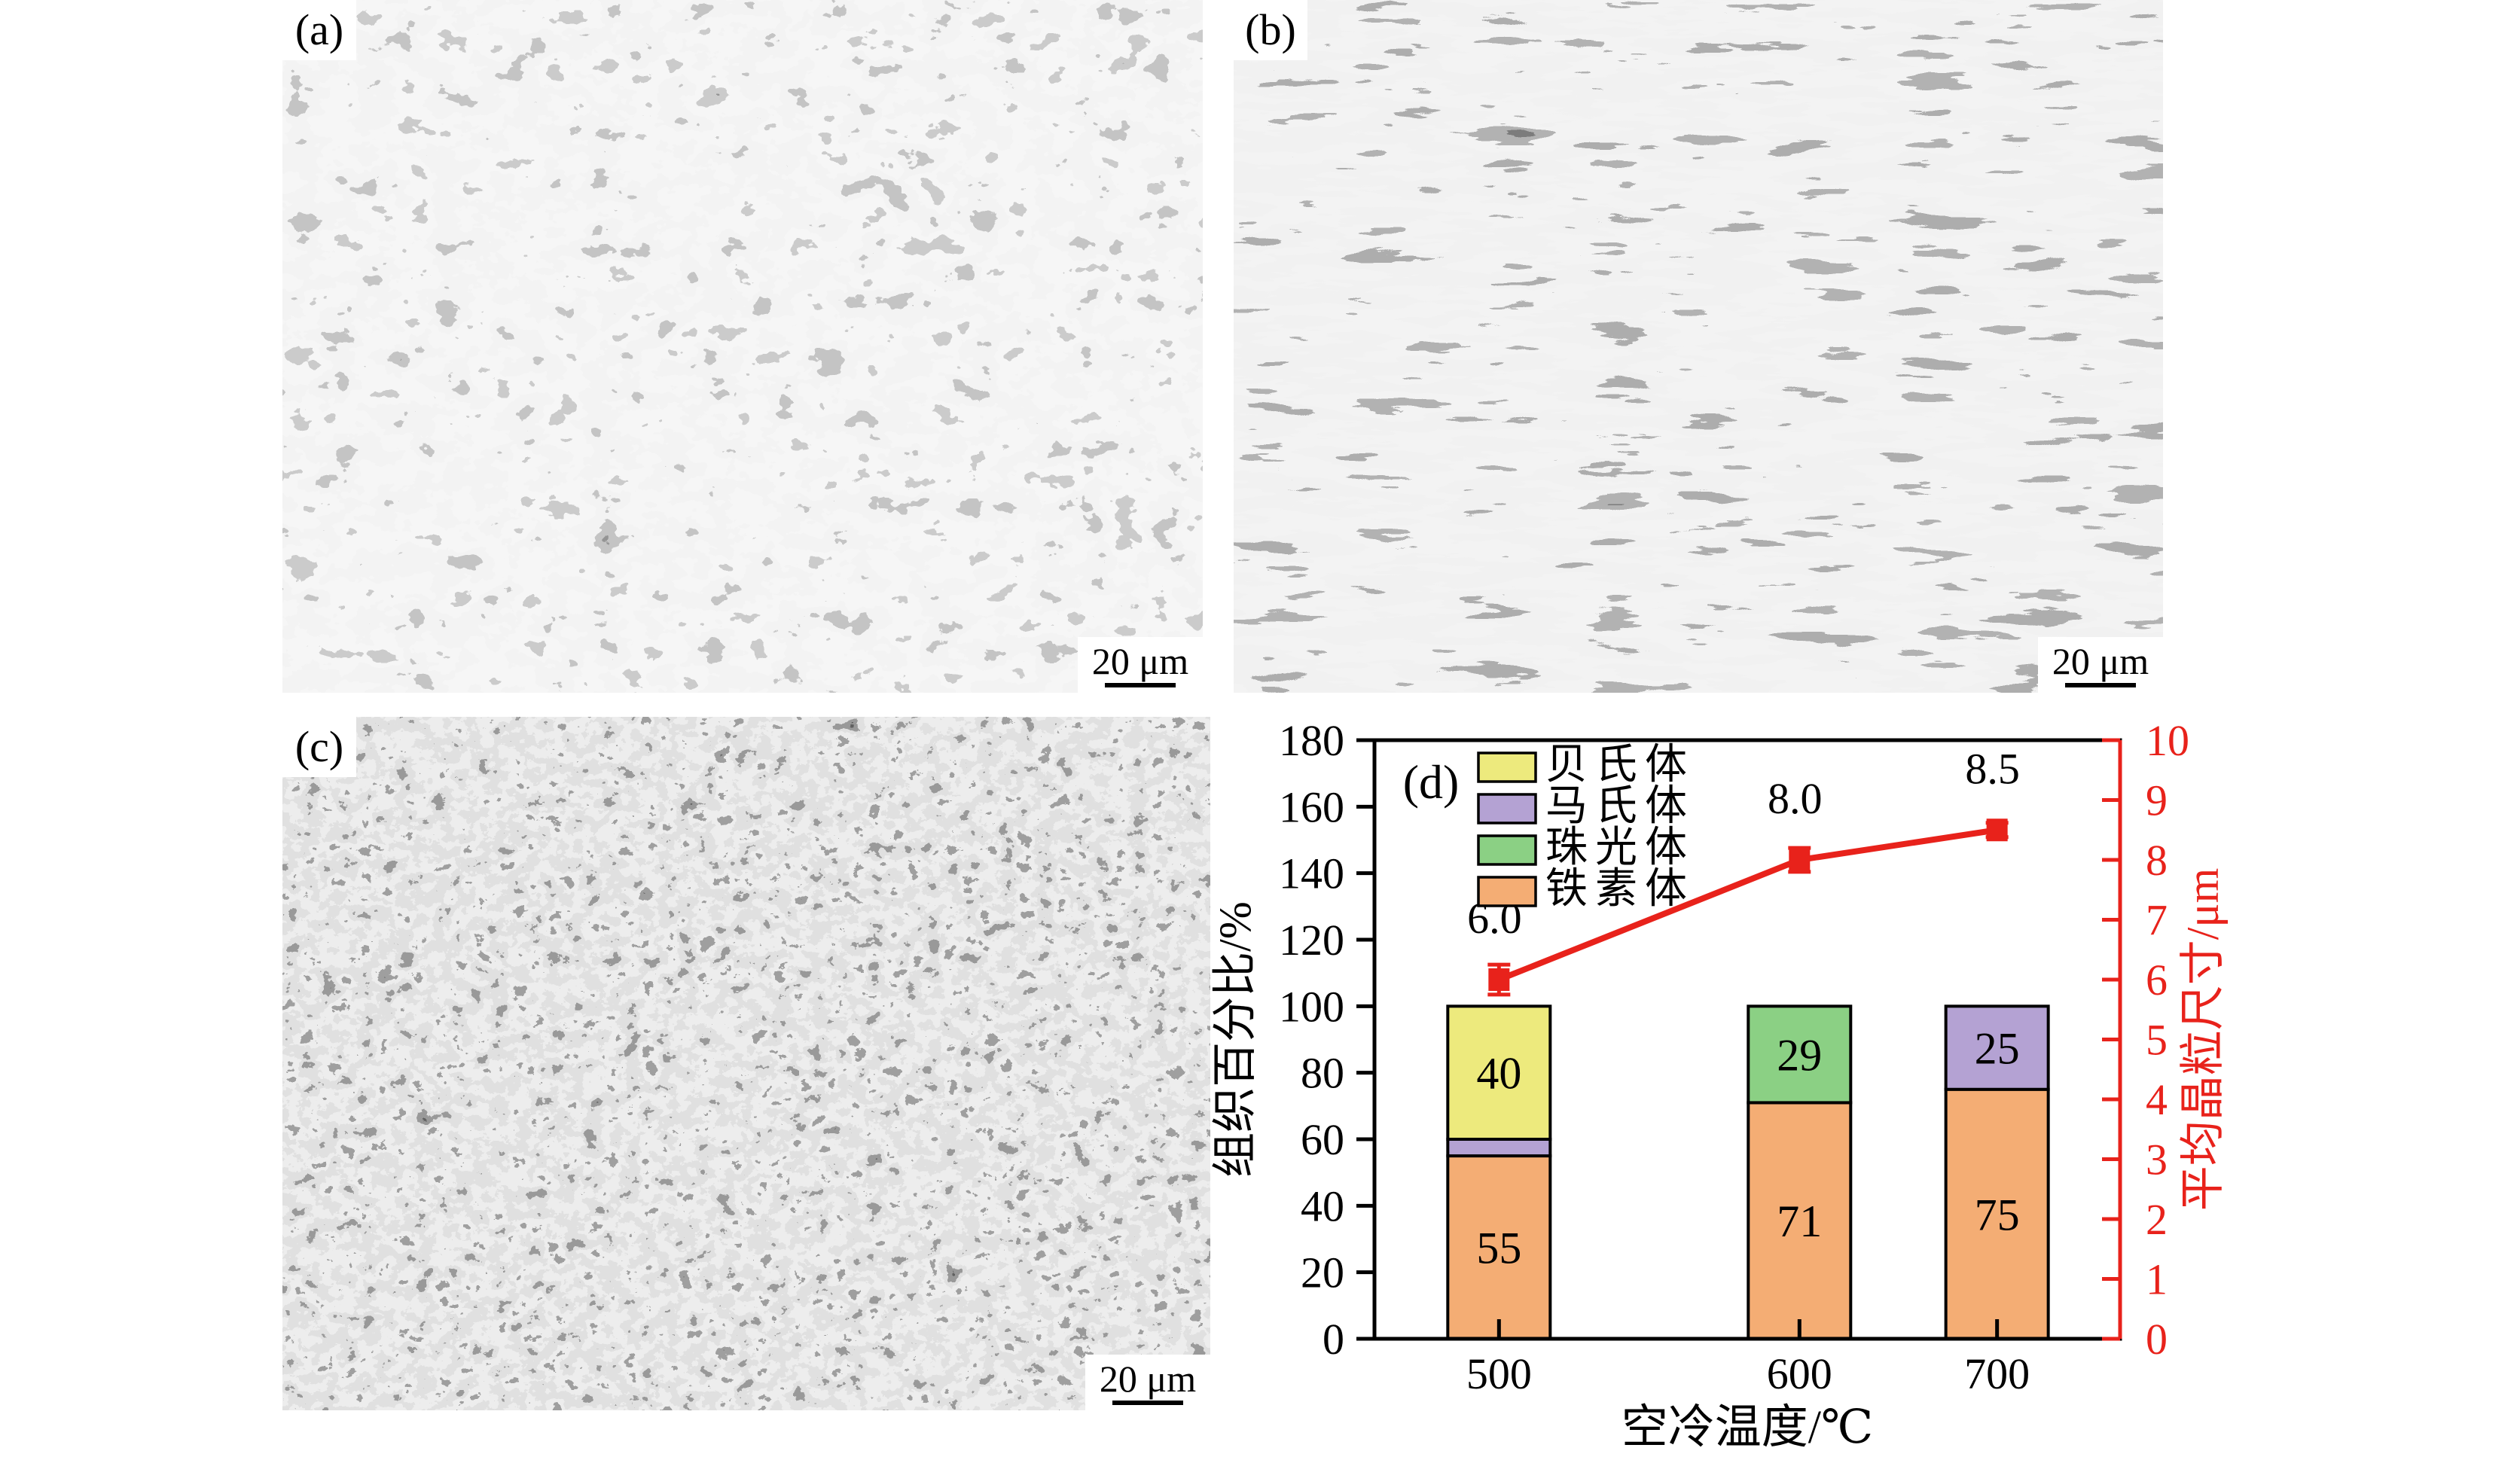 Image resolution: width=2520 pixels, height=1457 pixels. What do you see at coordinates (1333, 1339) in the screenshot?
I see `left-axis-tick-label: 0` at bounding box center [1333, 1339].